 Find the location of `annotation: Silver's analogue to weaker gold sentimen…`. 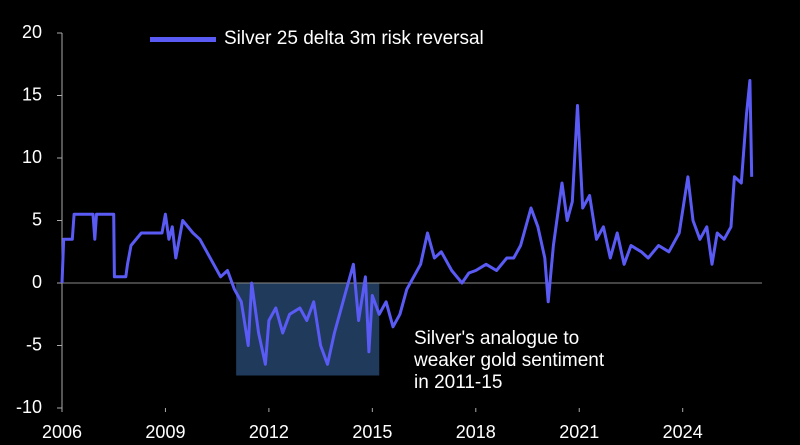

annotation: Silver's analogue to weaker gold sentimen… is located at coordinates (509, 361).